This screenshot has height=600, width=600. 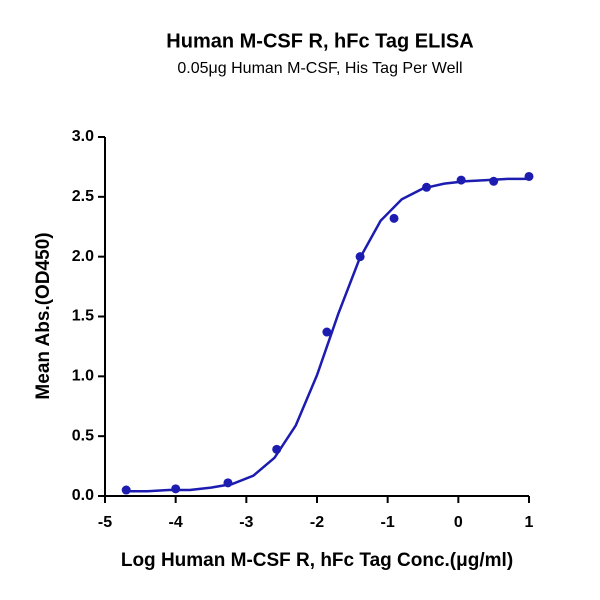 I want to click on y-tick-label: 0.0, so click(x=83, y=495).